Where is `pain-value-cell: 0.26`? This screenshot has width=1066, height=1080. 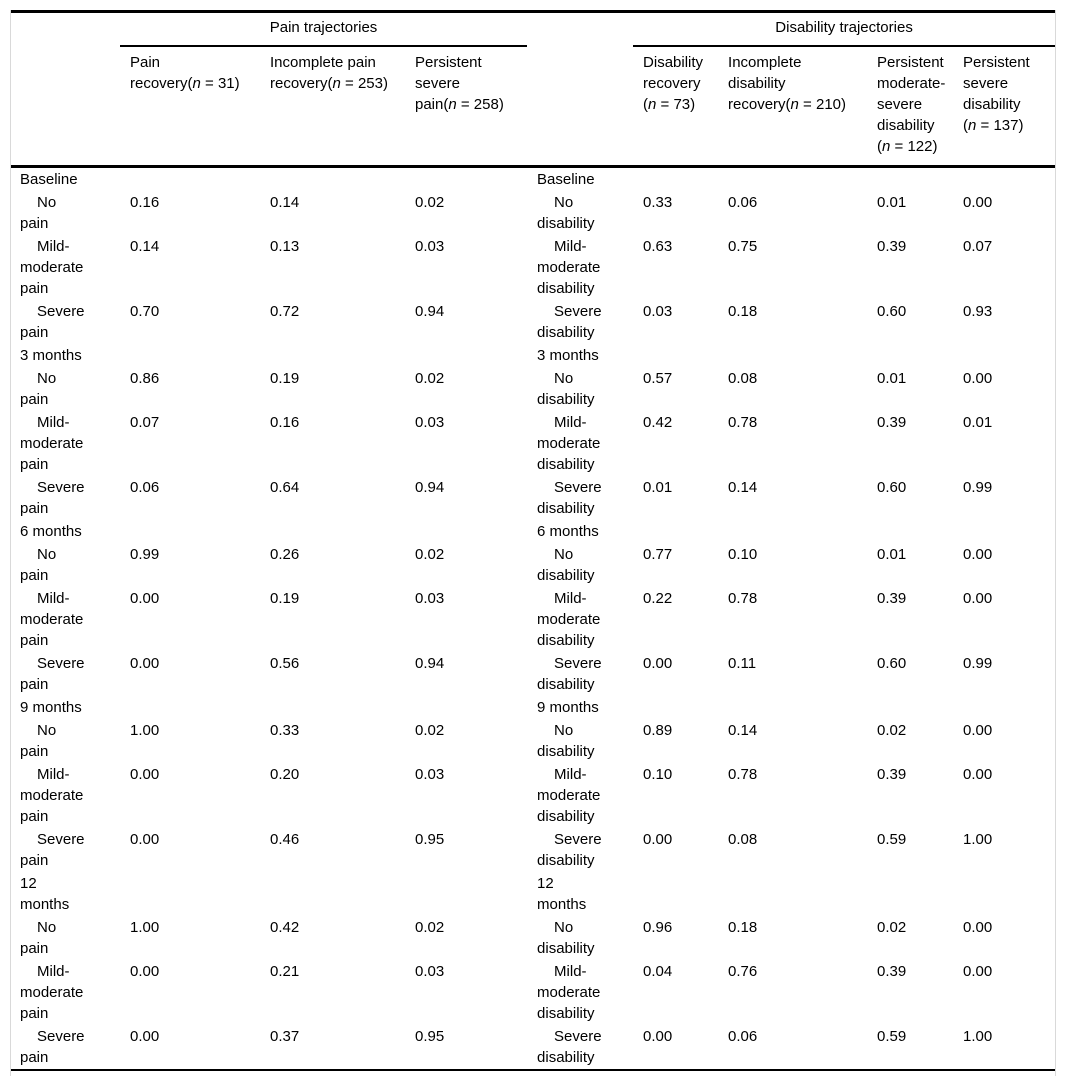 pain-value-cell: 0.26 is located at coordinates (285, 554).